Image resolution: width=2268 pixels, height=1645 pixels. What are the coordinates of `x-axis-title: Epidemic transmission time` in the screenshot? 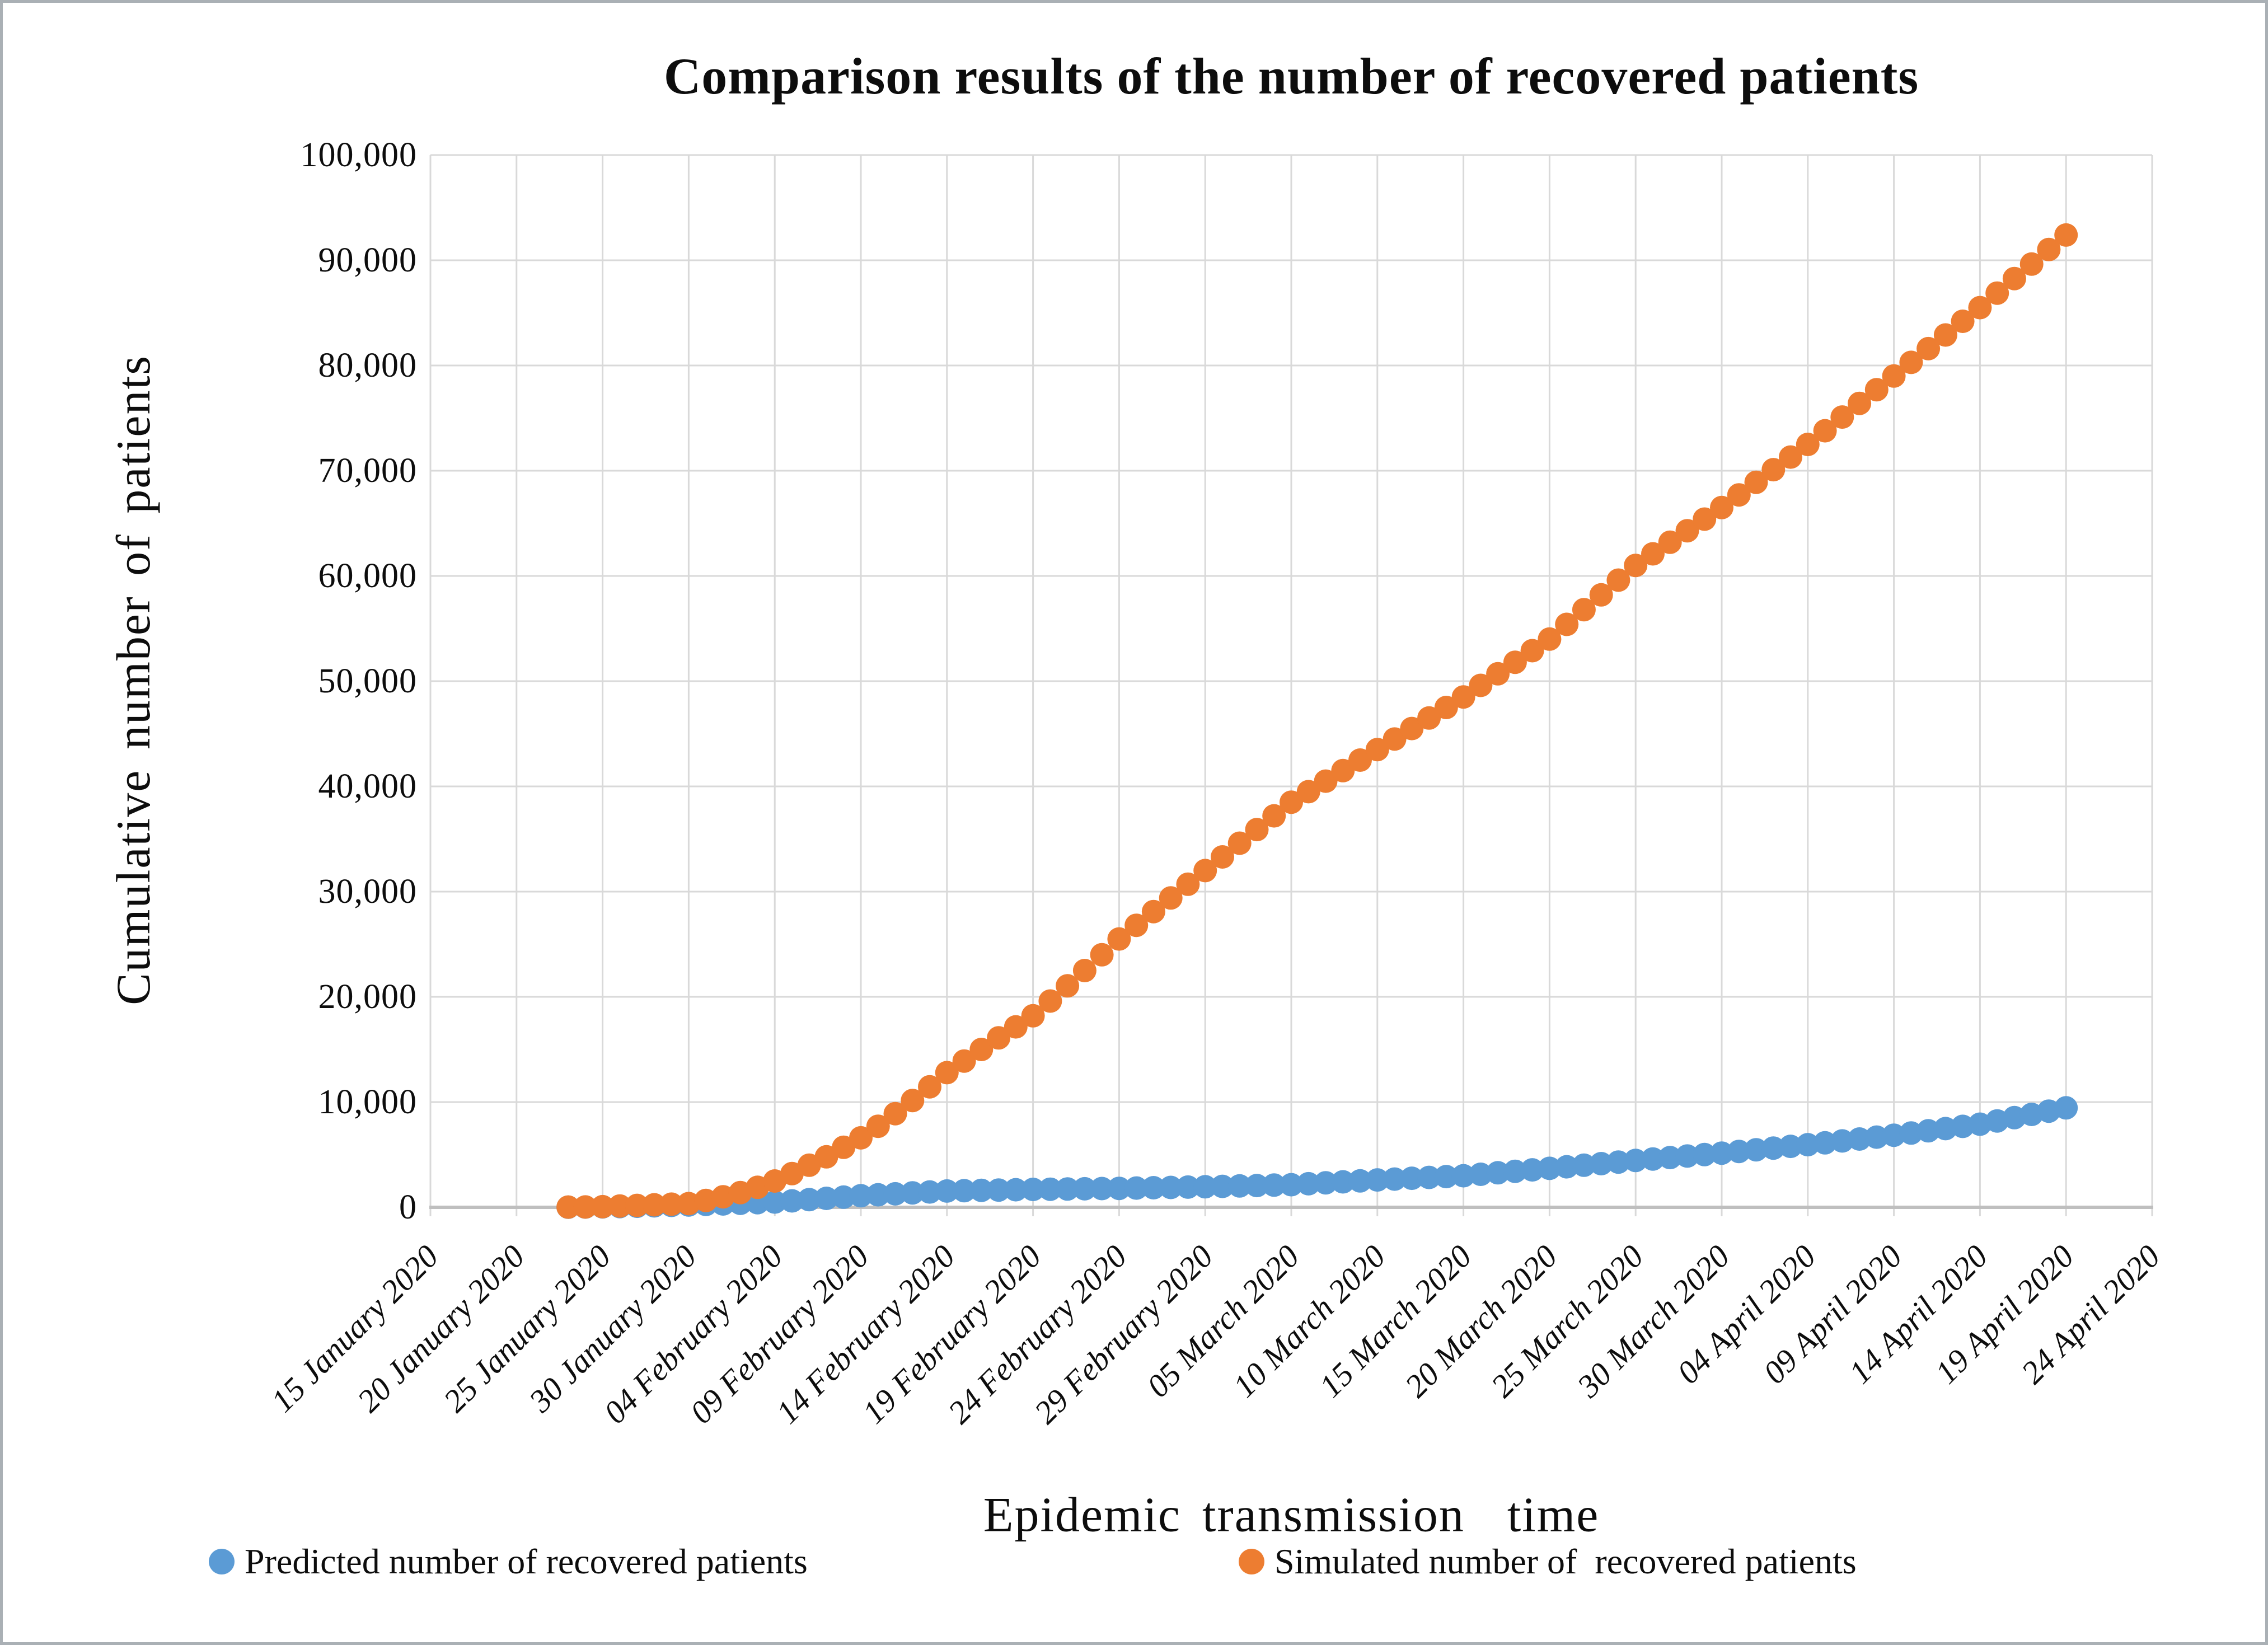 It's located at (1291, 1515).